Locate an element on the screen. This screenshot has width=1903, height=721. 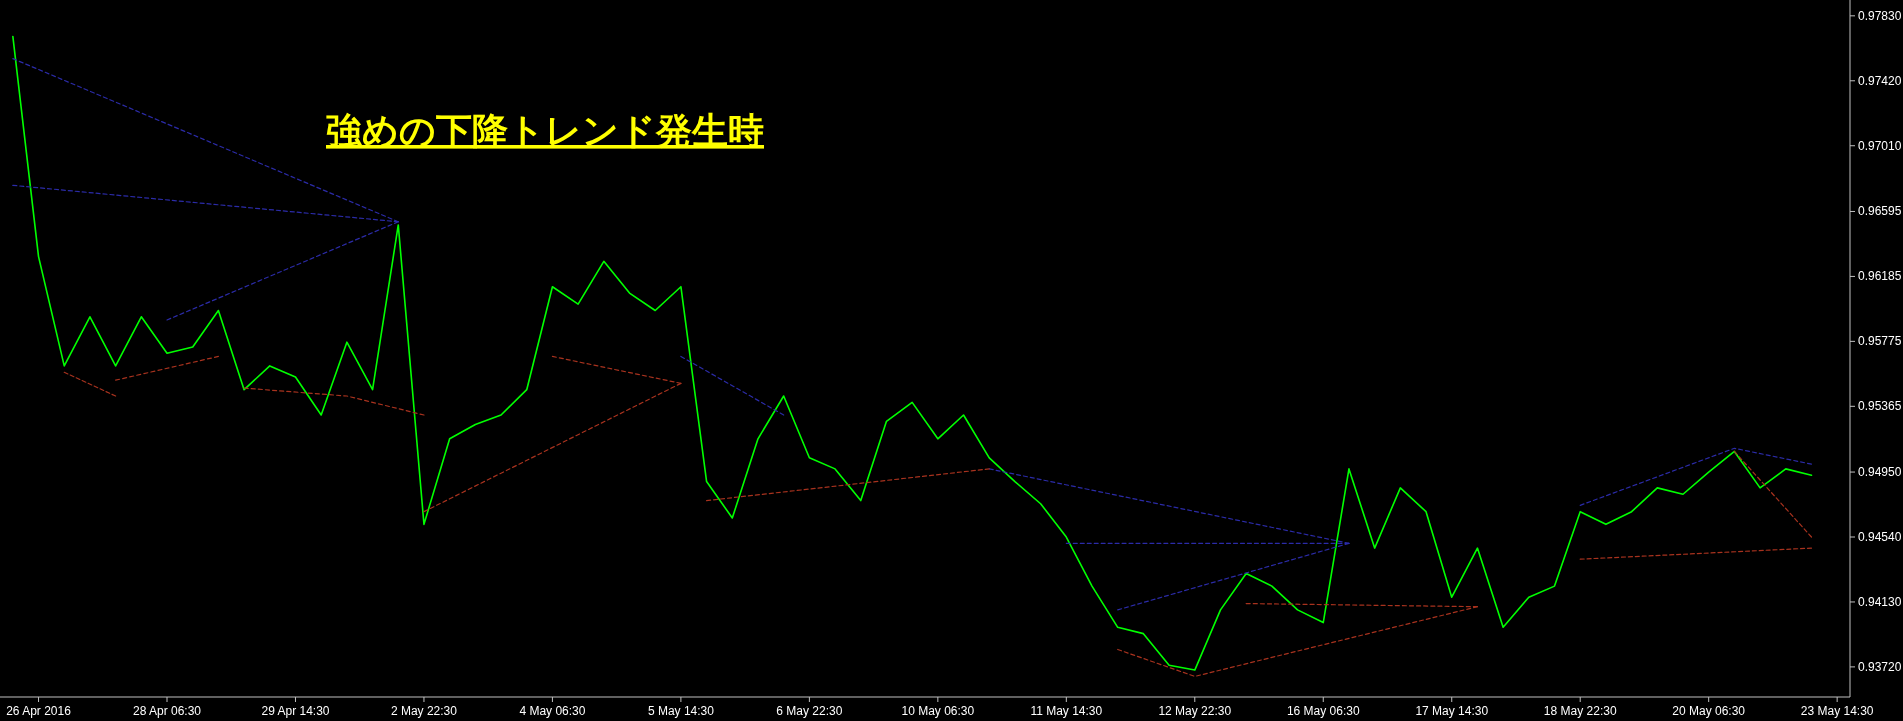
x-tick-label: 10 May 06:30 is located at coordinates (938, 711).